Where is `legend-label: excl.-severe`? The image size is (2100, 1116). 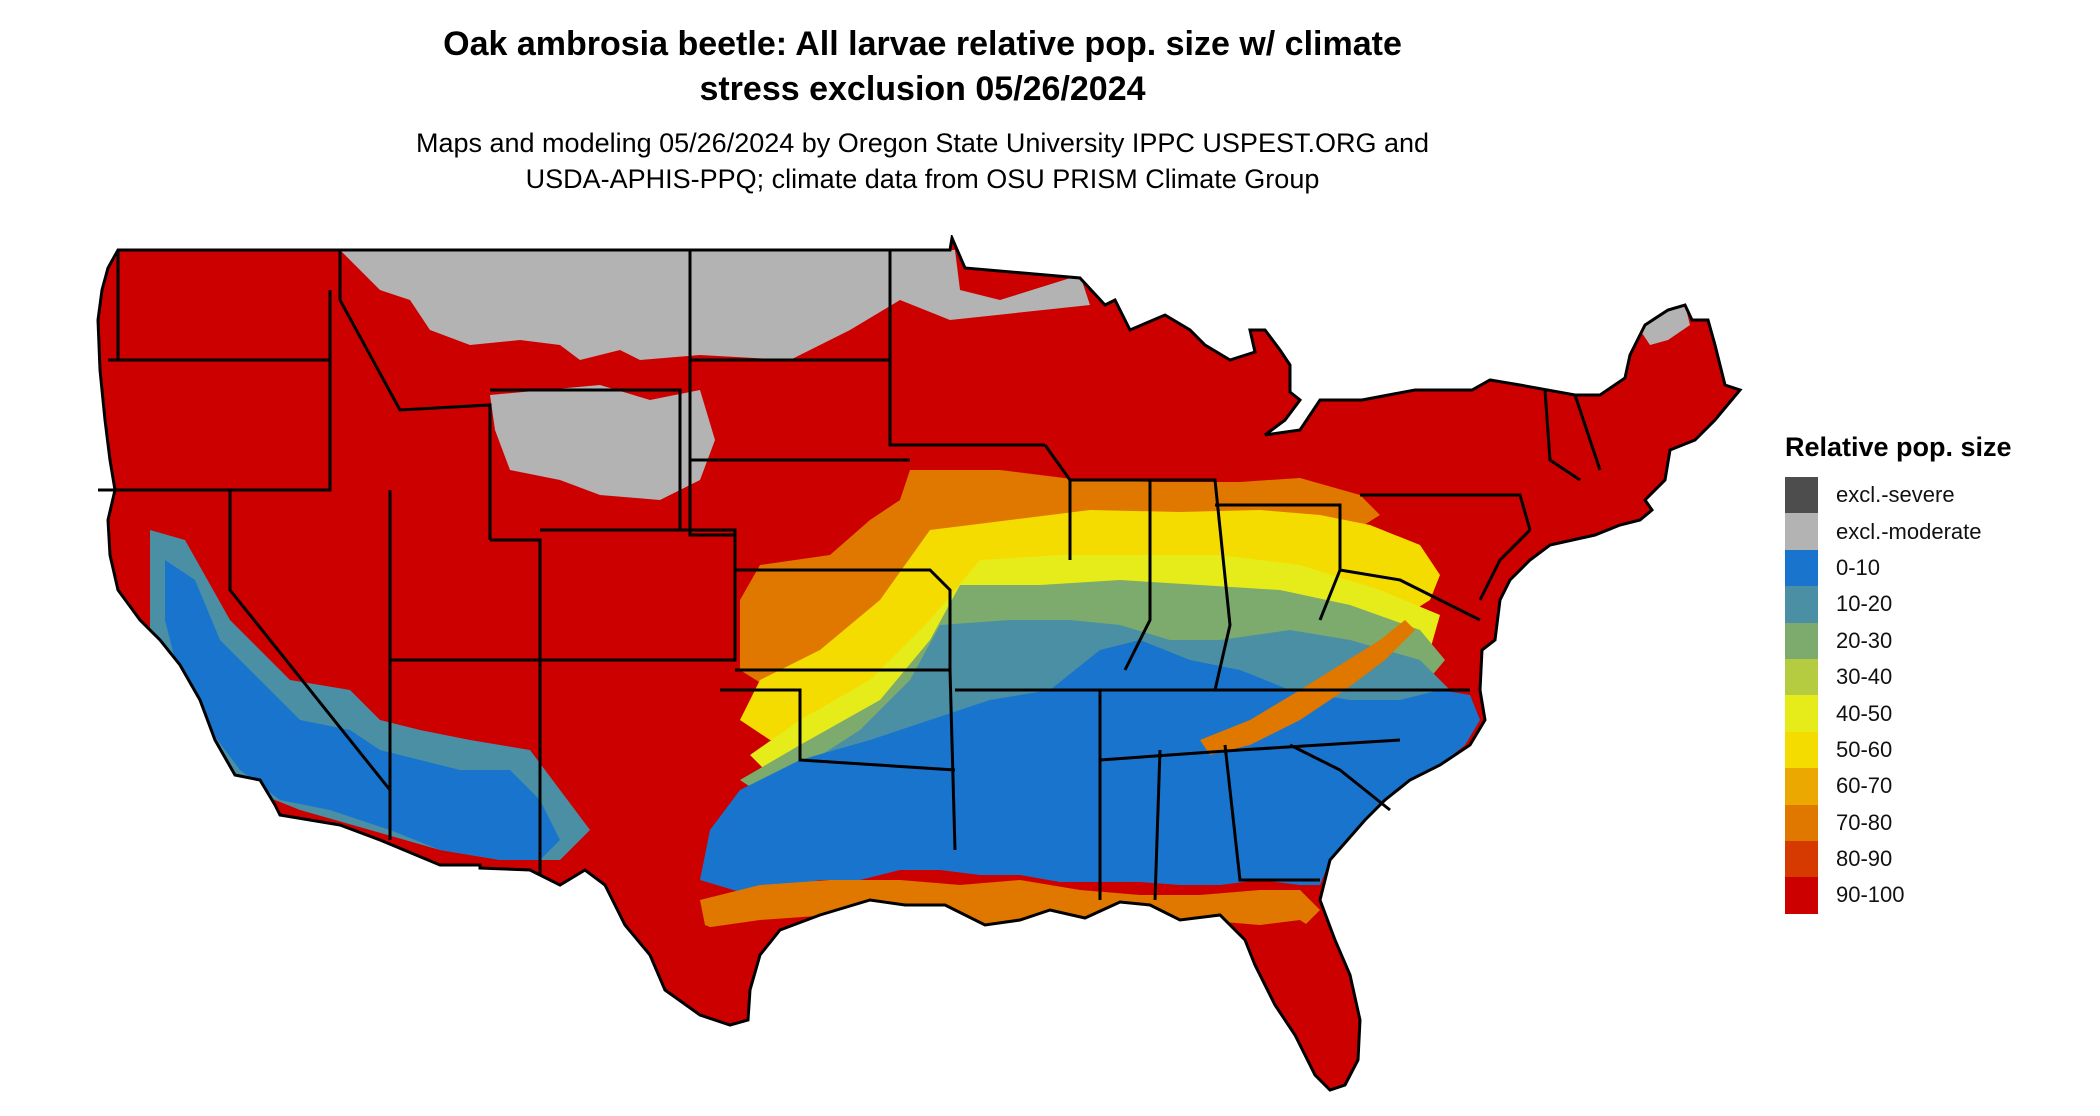 legend-label: excl.-severe is located at coordinates (1895, 495).